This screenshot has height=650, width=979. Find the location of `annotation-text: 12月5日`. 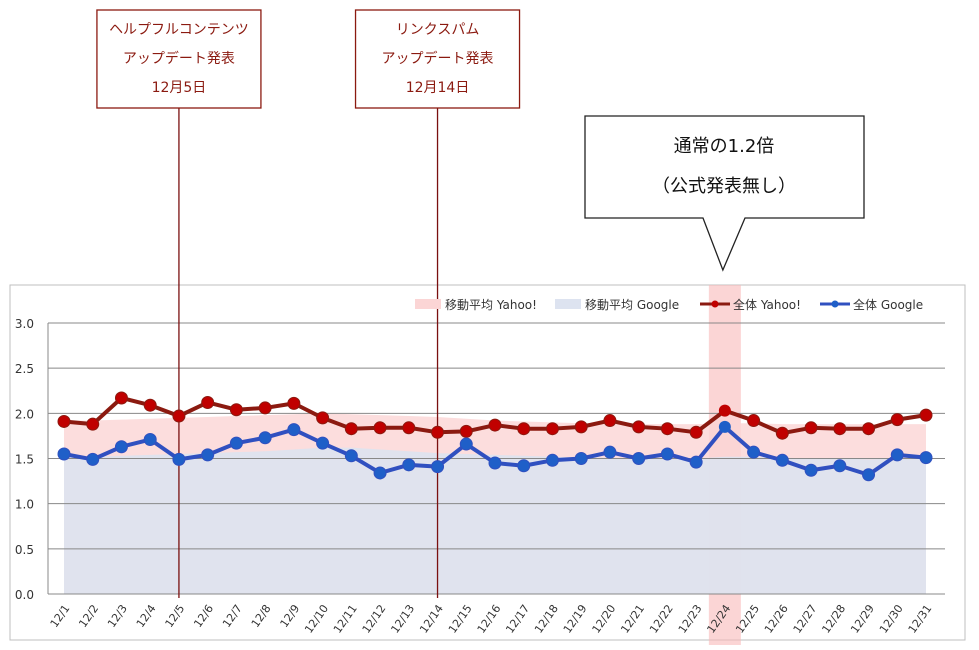

annotation-text: 12月5日 is located at coordinates (179, 88).